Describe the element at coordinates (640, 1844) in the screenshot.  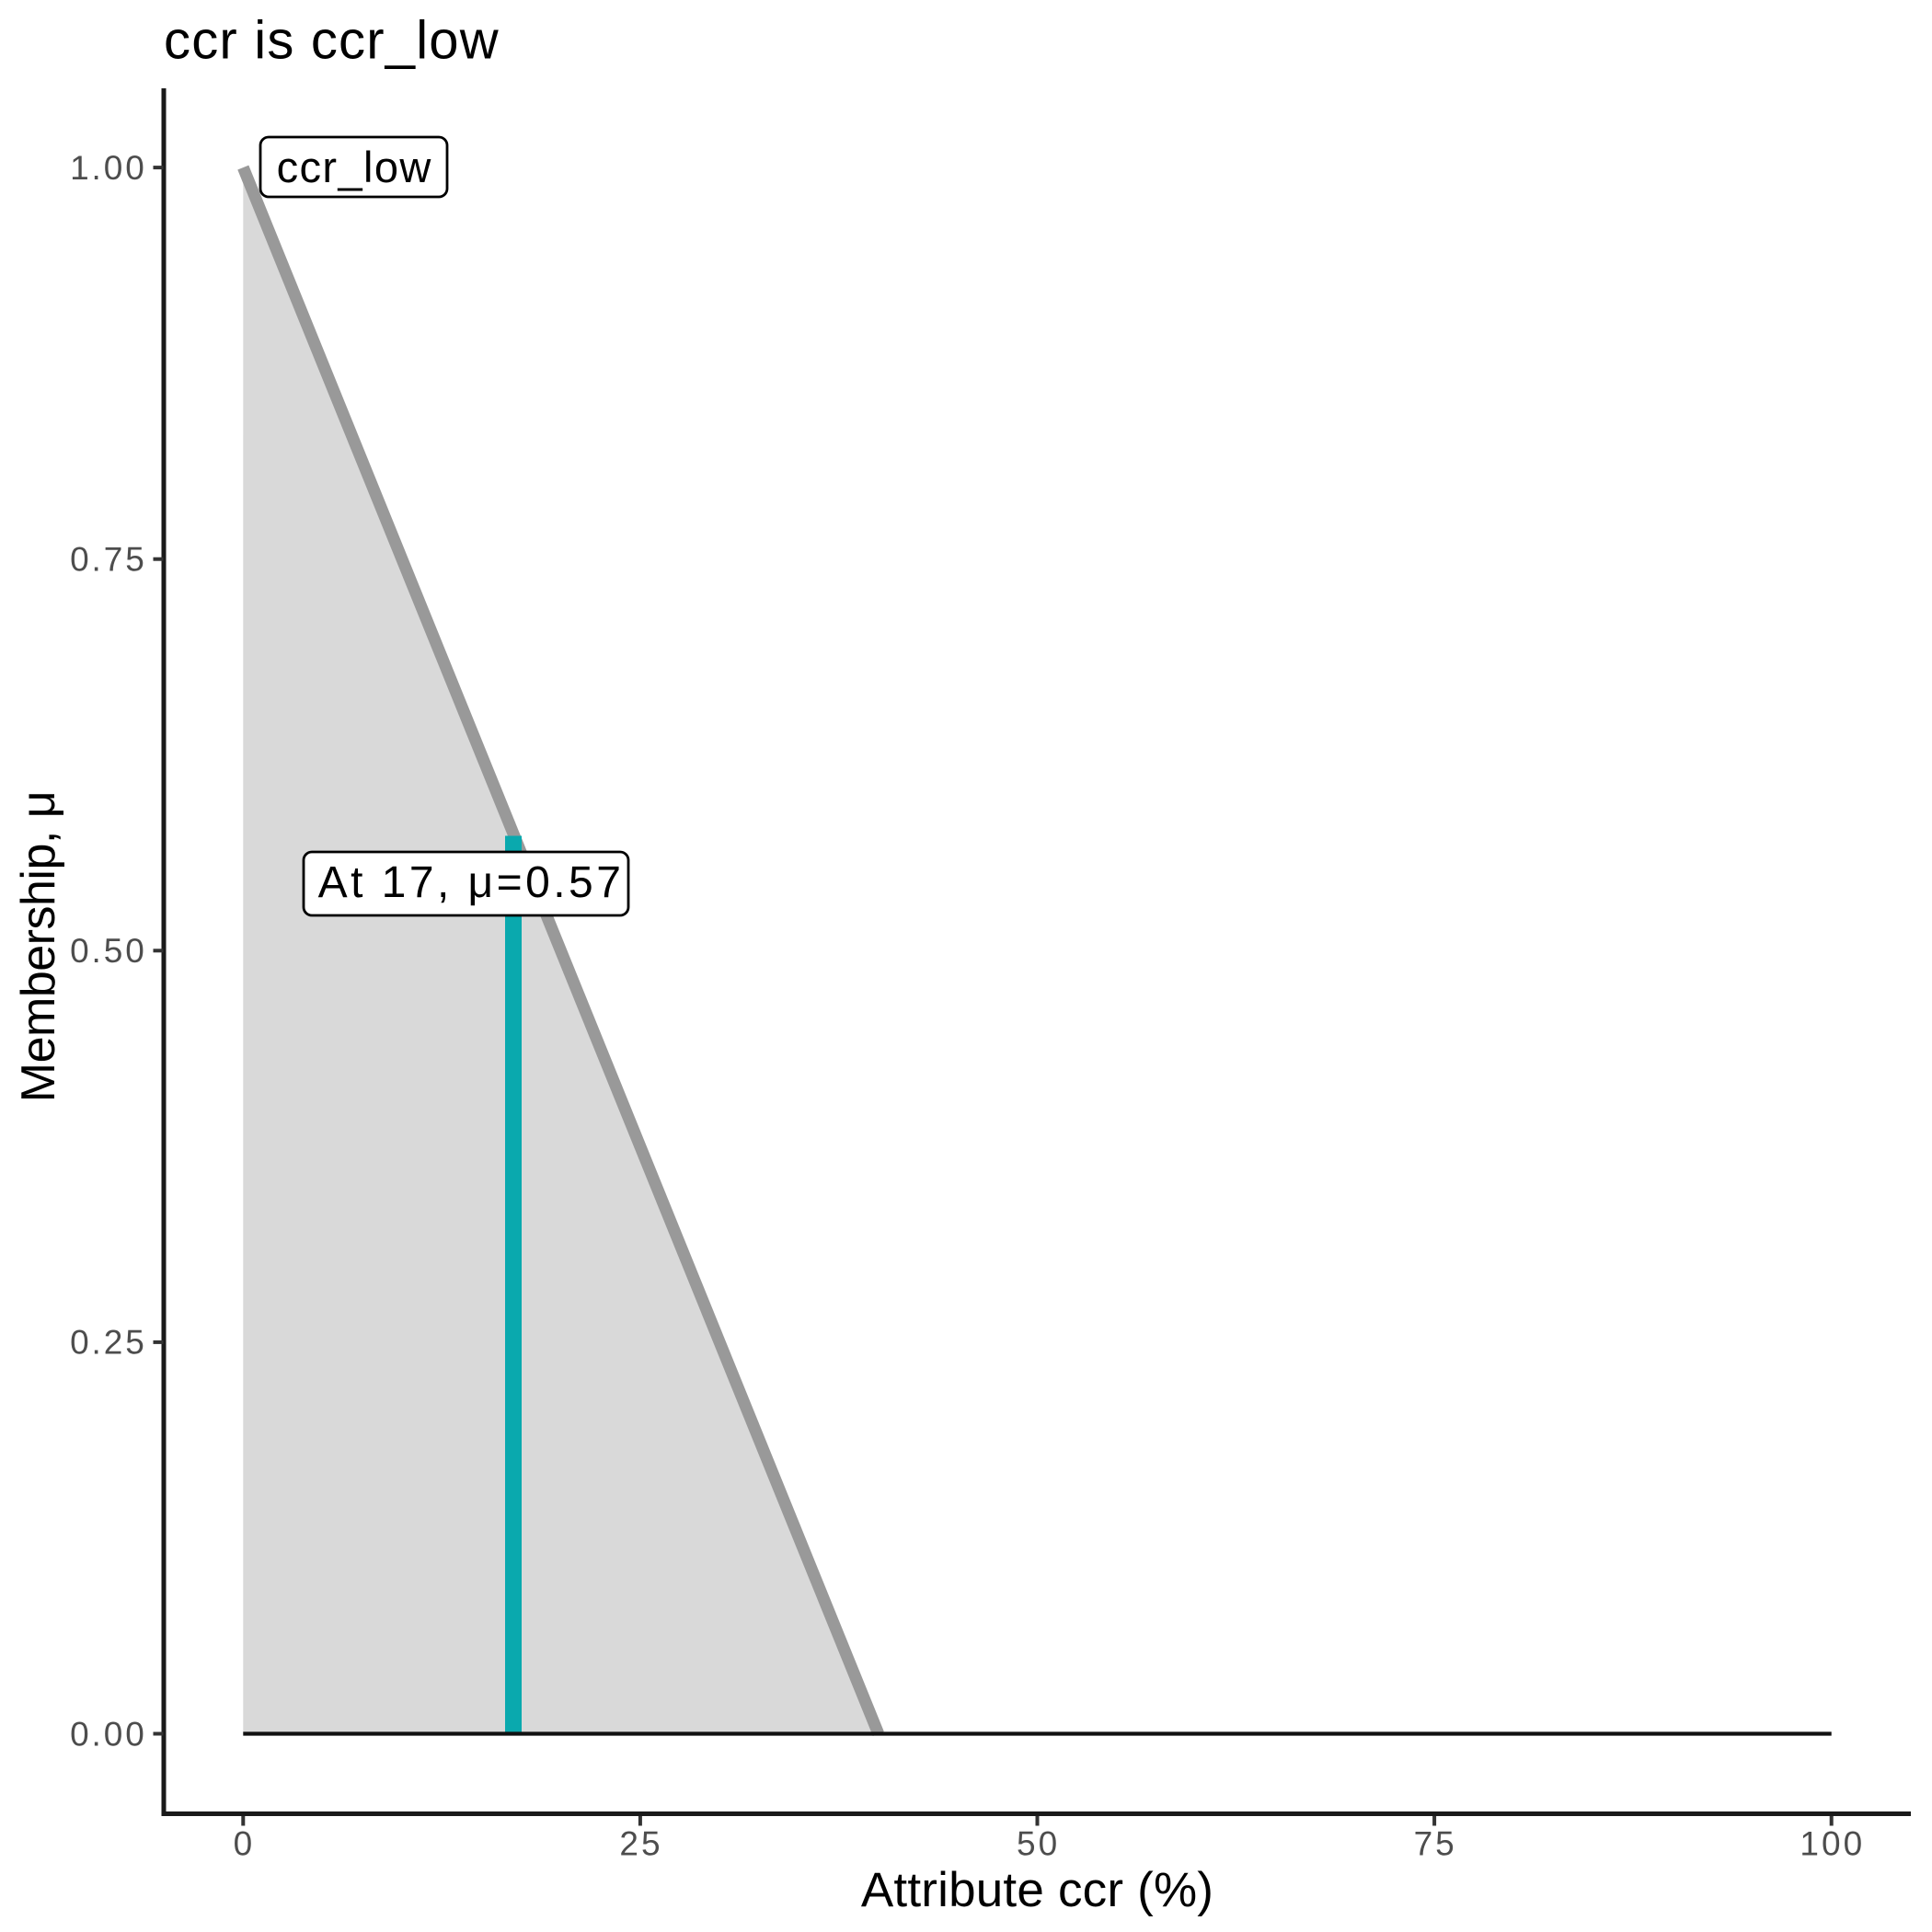
I see `svg-text: 25` at that location.